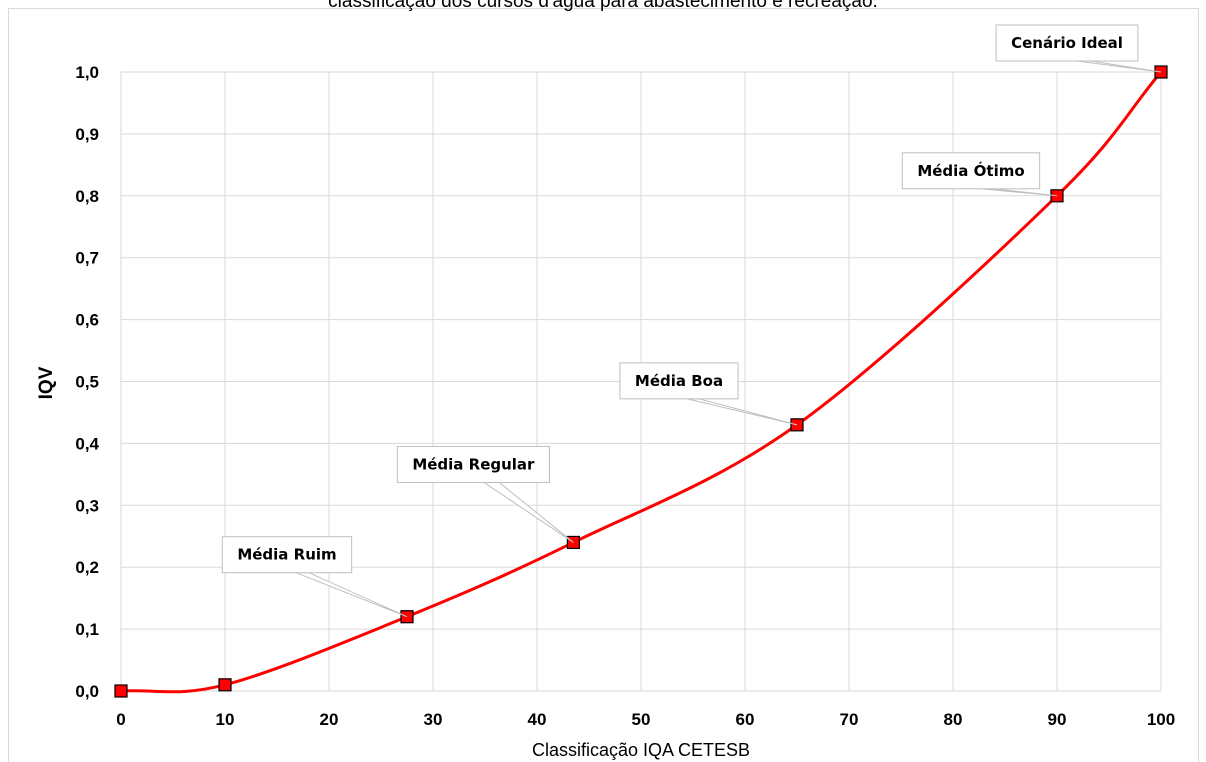 Image resolution: width=1206 pixels, height=762 pixels. I want to click on y-tick-label: 0,8, so click(87, 196).